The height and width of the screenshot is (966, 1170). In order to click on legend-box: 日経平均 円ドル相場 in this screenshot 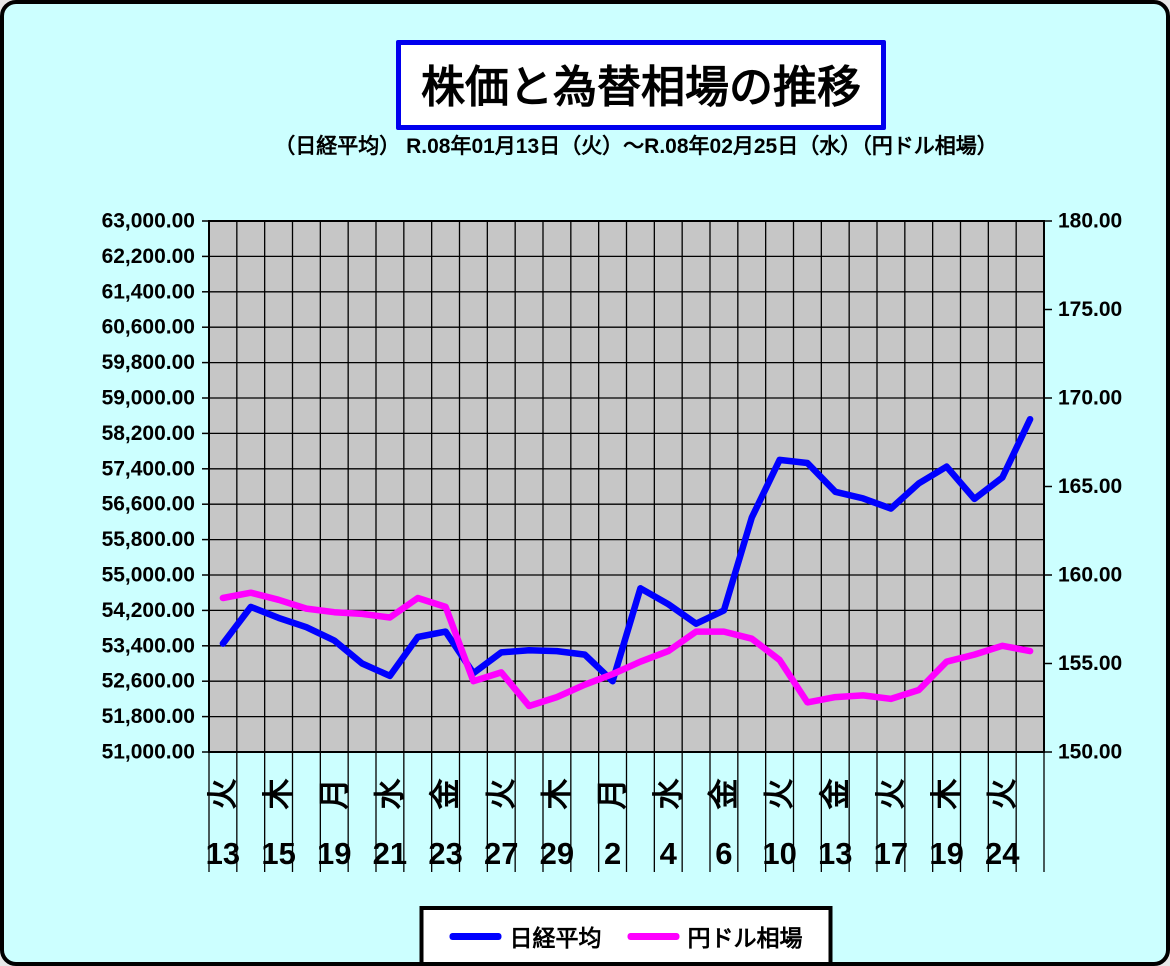, I will do `click(626, 934)`.